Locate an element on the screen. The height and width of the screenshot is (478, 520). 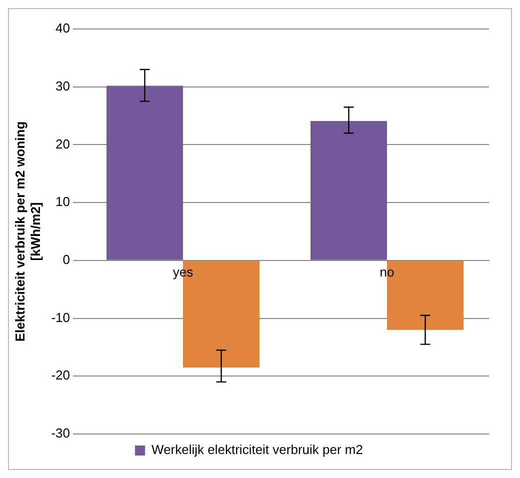
y-tick-label: 10 is located at coordinates (63, 202).